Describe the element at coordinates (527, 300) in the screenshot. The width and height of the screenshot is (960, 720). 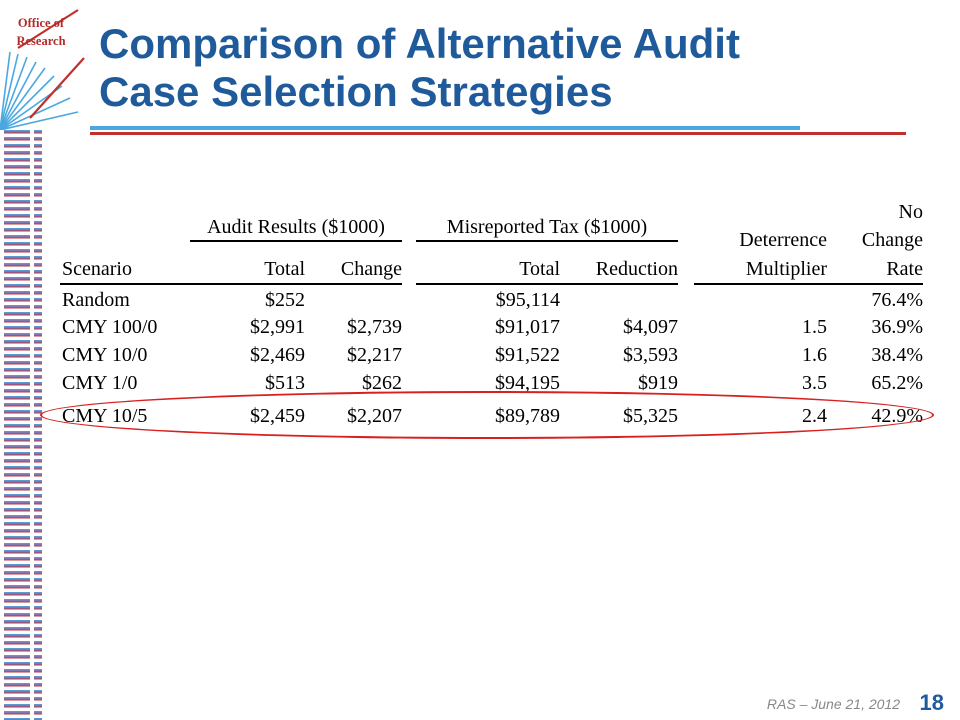
I see `cell-tax-total: $95,114` at that location.